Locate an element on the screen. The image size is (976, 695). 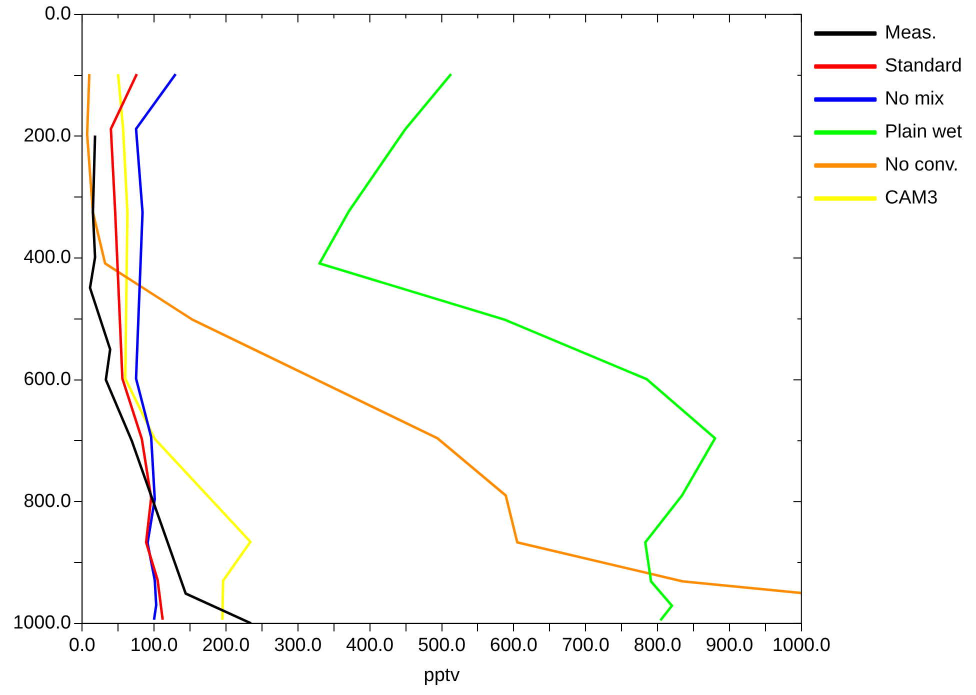
x-axis-title: pptv is located at coordinates (442, 675).